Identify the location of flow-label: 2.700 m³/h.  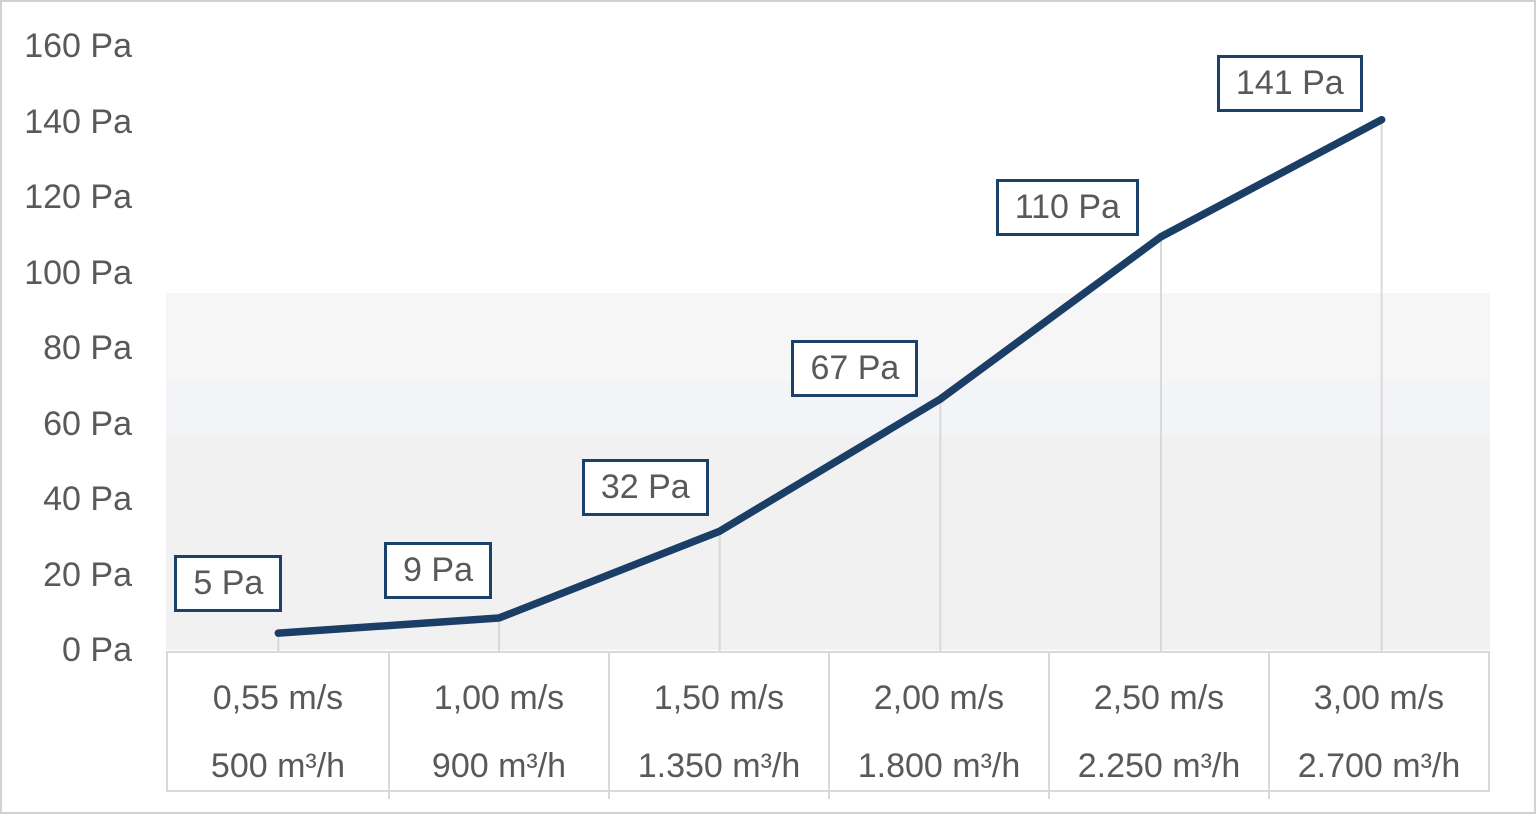
(1379, 766).